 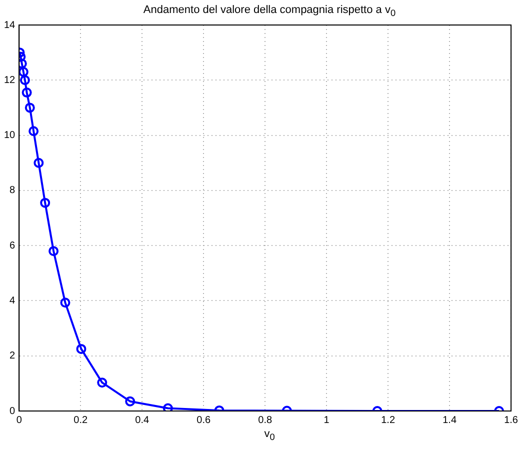 I want to click on x-tick-label: 1.4, so click(x=449, y=420).